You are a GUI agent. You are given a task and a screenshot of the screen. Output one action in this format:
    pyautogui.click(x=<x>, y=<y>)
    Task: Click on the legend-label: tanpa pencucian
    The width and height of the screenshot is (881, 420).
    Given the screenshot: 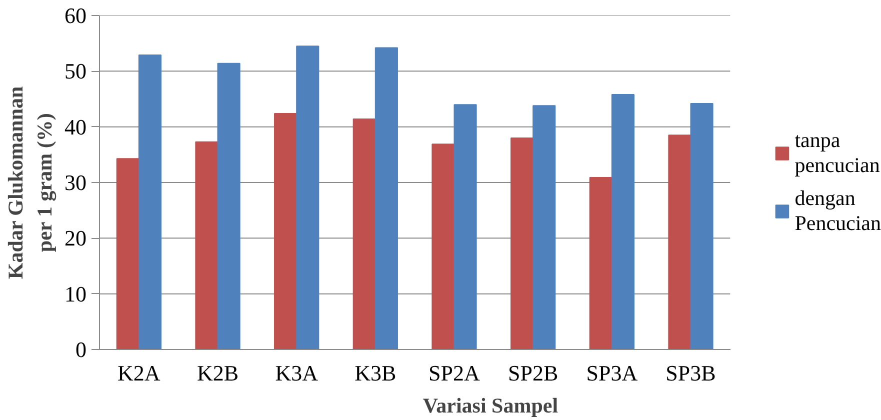 What is the action you would take?
    pyautogui.click(x=837, y=153)
    